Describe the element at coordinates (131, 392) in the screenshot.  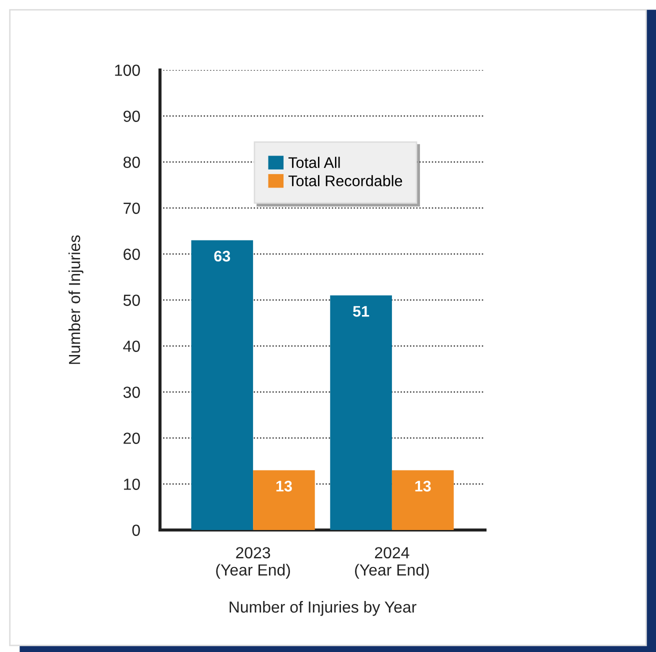
I see `y-tick-label: 30` at that location.